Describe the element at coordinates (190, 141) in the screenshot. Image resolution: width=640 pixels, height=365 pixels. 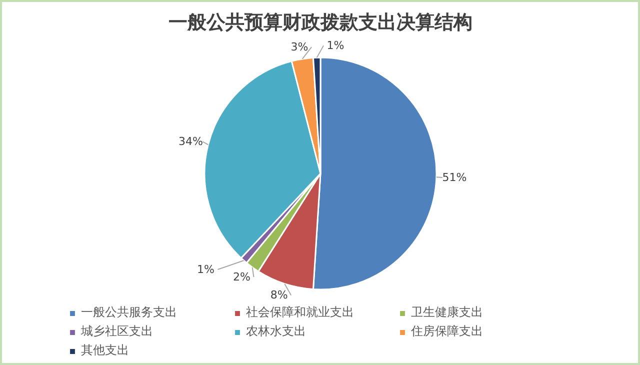
I see `data-label: 34%` at that location.